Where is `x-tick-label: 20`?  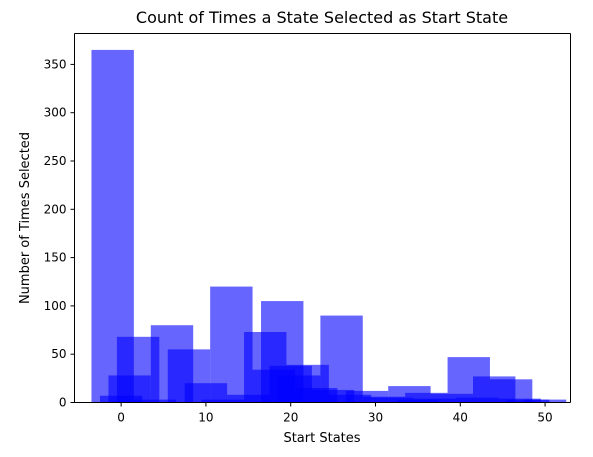
x-tick-label: 20 is located at coordinates (290, 418).